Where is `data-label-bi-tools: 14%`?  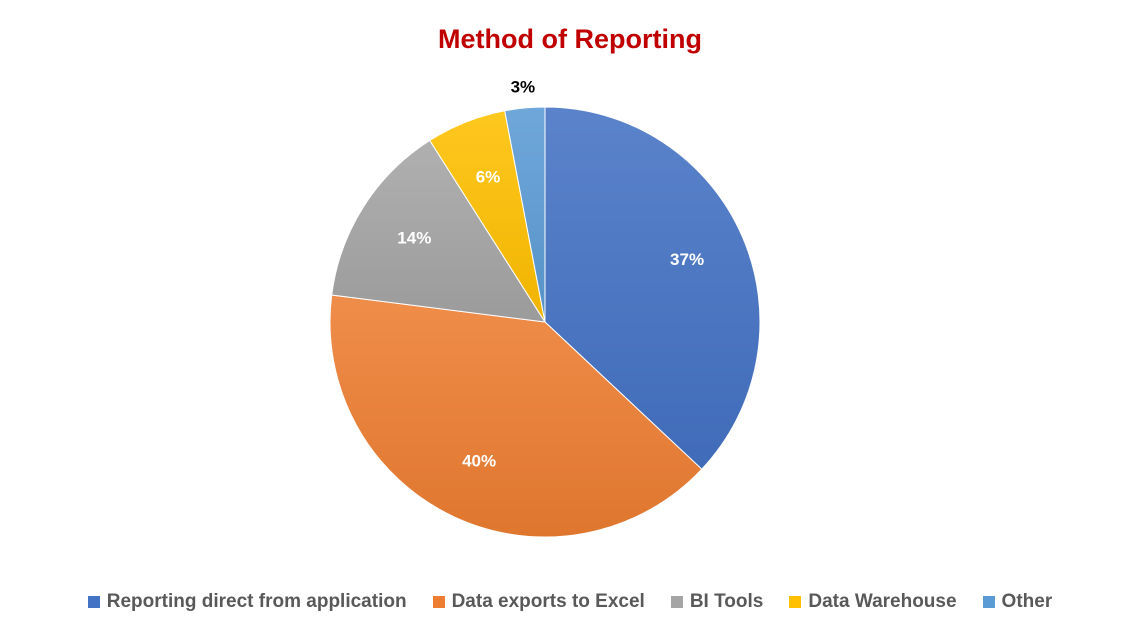 data-label-bi-tools: 14% is located at coordinates (414, 238).